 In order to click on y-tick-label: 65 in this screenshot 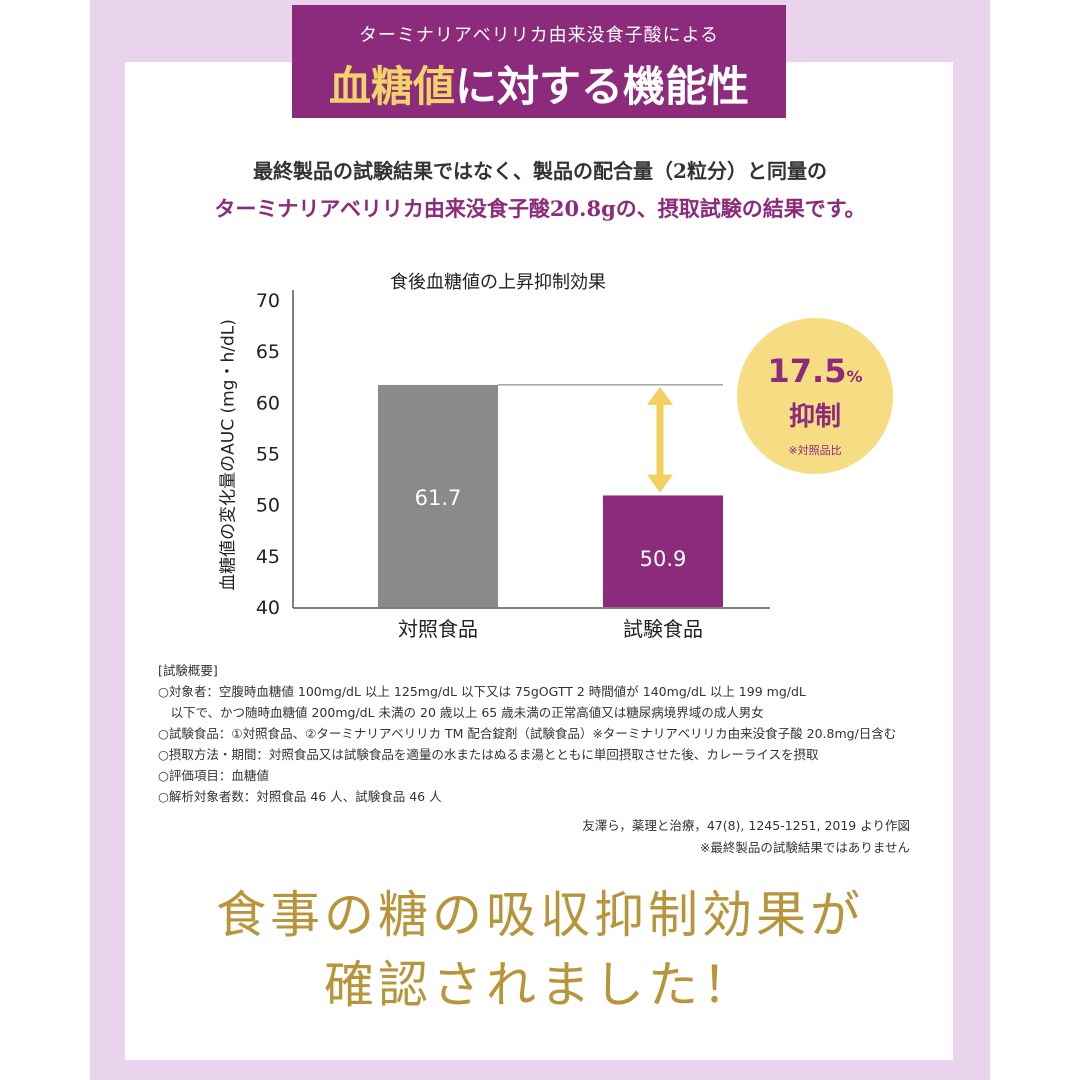, I will do `click(268, 352)`.